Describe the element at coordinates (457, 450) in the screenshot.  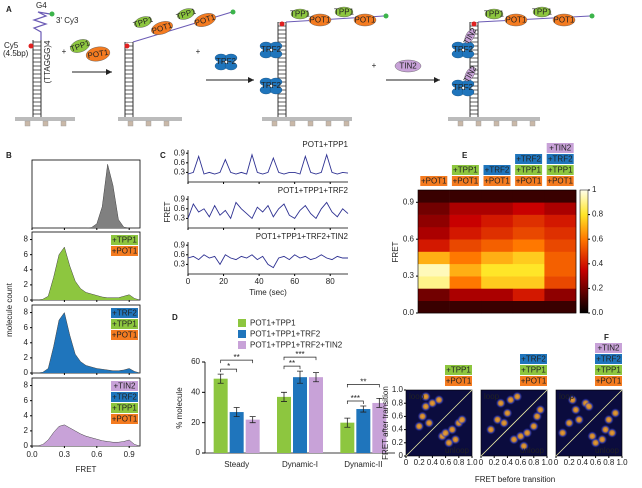
I see `region-label: unloop` at that location.